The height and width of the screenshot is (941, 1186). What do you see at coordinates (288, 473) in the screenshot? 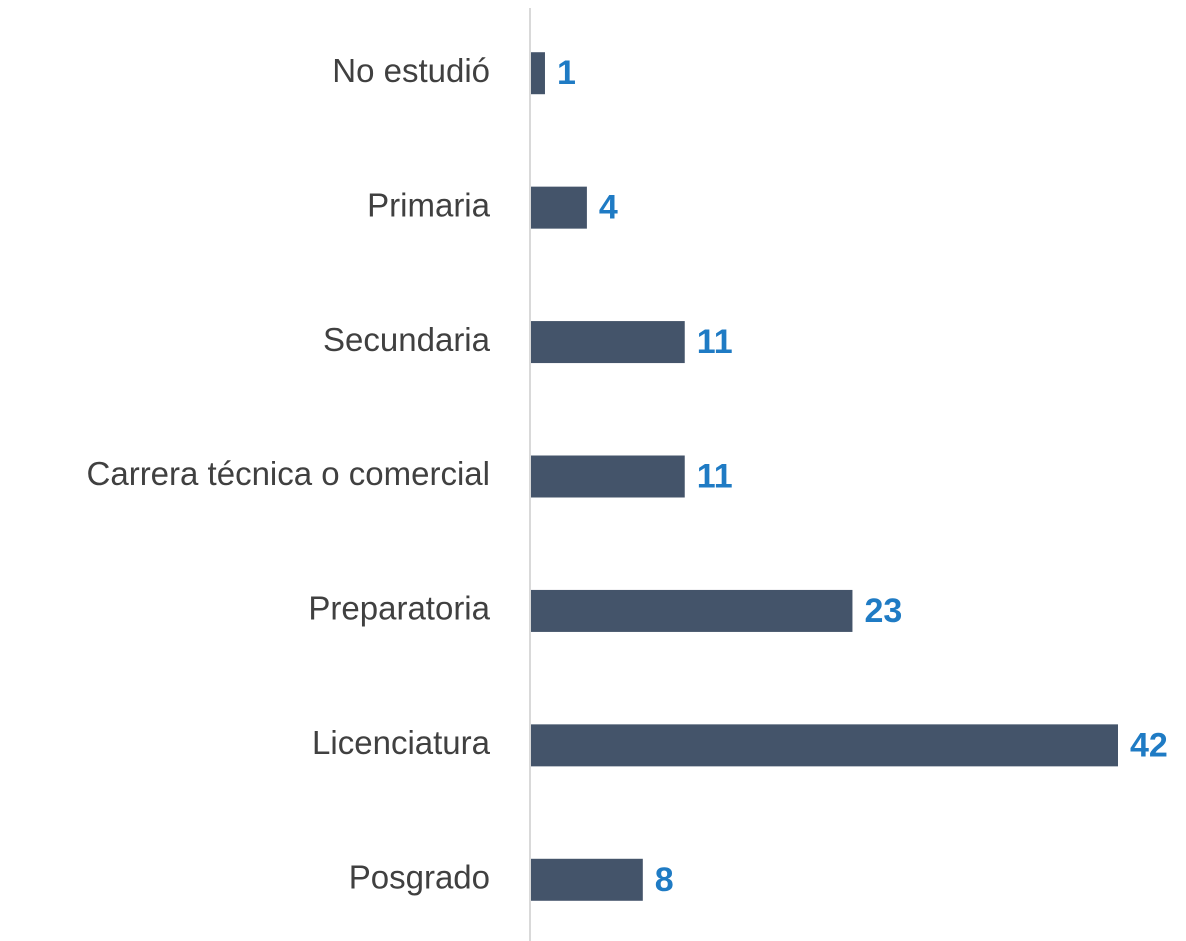
I see `category-label: Carrera técnica o comercial` at bounding box center [288, 473].